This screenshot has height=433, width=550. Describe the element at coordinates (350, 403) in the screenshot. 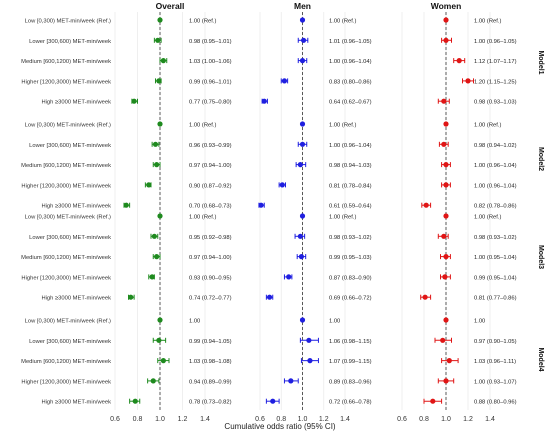

I see `or-value-label: 0.72 (0.66–0.78)` at that location.